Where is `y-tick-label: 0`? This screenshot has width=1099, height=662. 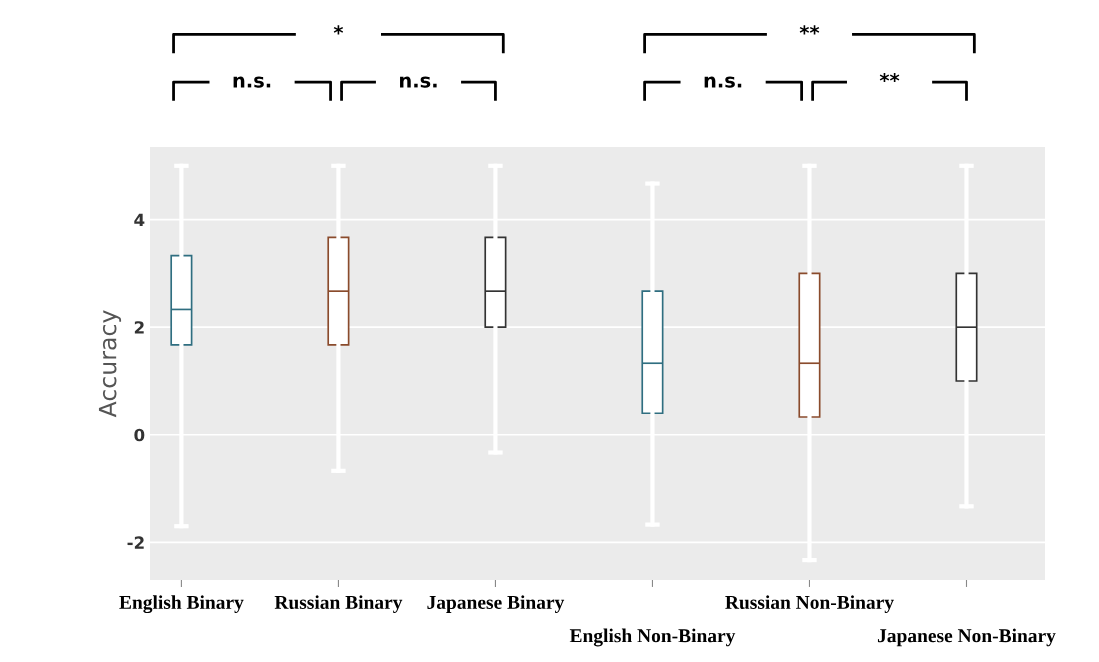
y-tick-label: 0 is located at coordinates (139, 435).